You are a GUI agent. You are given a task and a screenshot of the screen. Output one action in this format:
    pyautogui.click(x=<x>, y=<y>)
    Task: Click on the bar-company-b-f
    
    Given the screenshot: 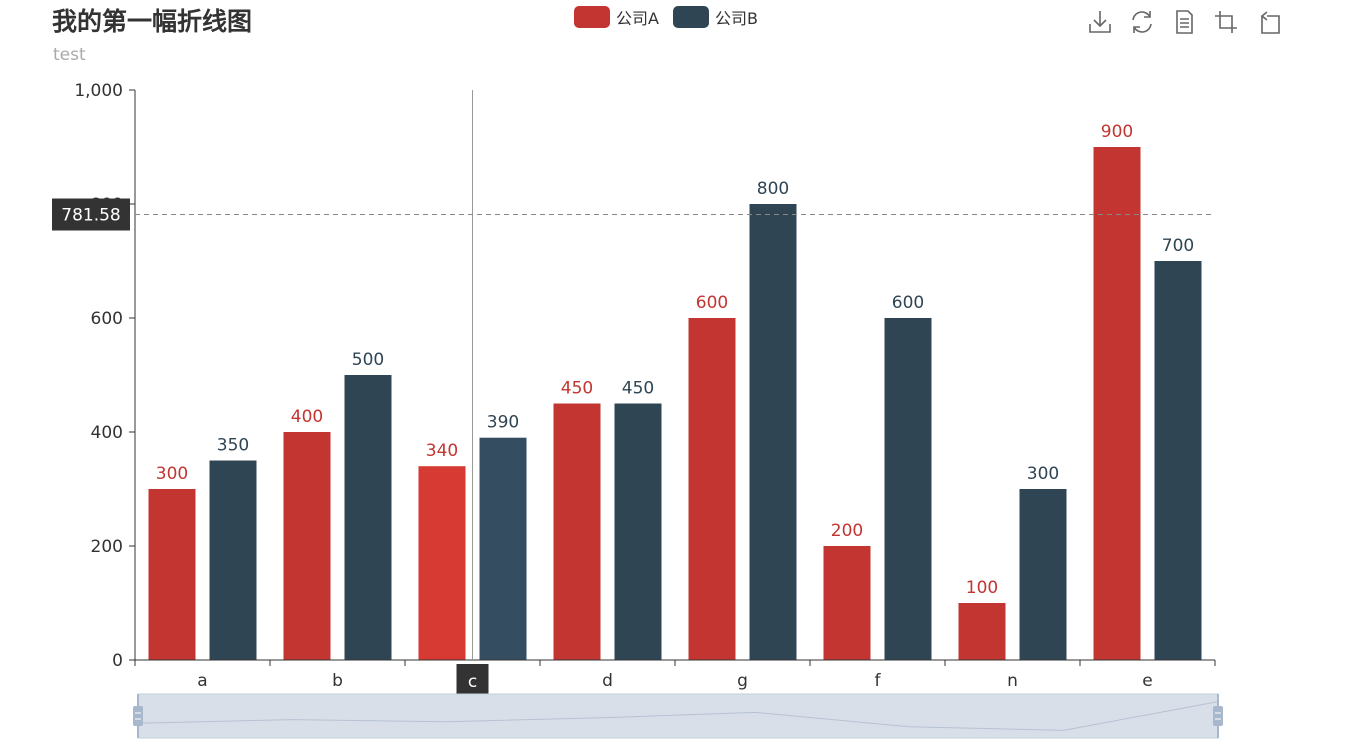 What is the action you would take?
    pyautogui.click(x=908, y=489)
    